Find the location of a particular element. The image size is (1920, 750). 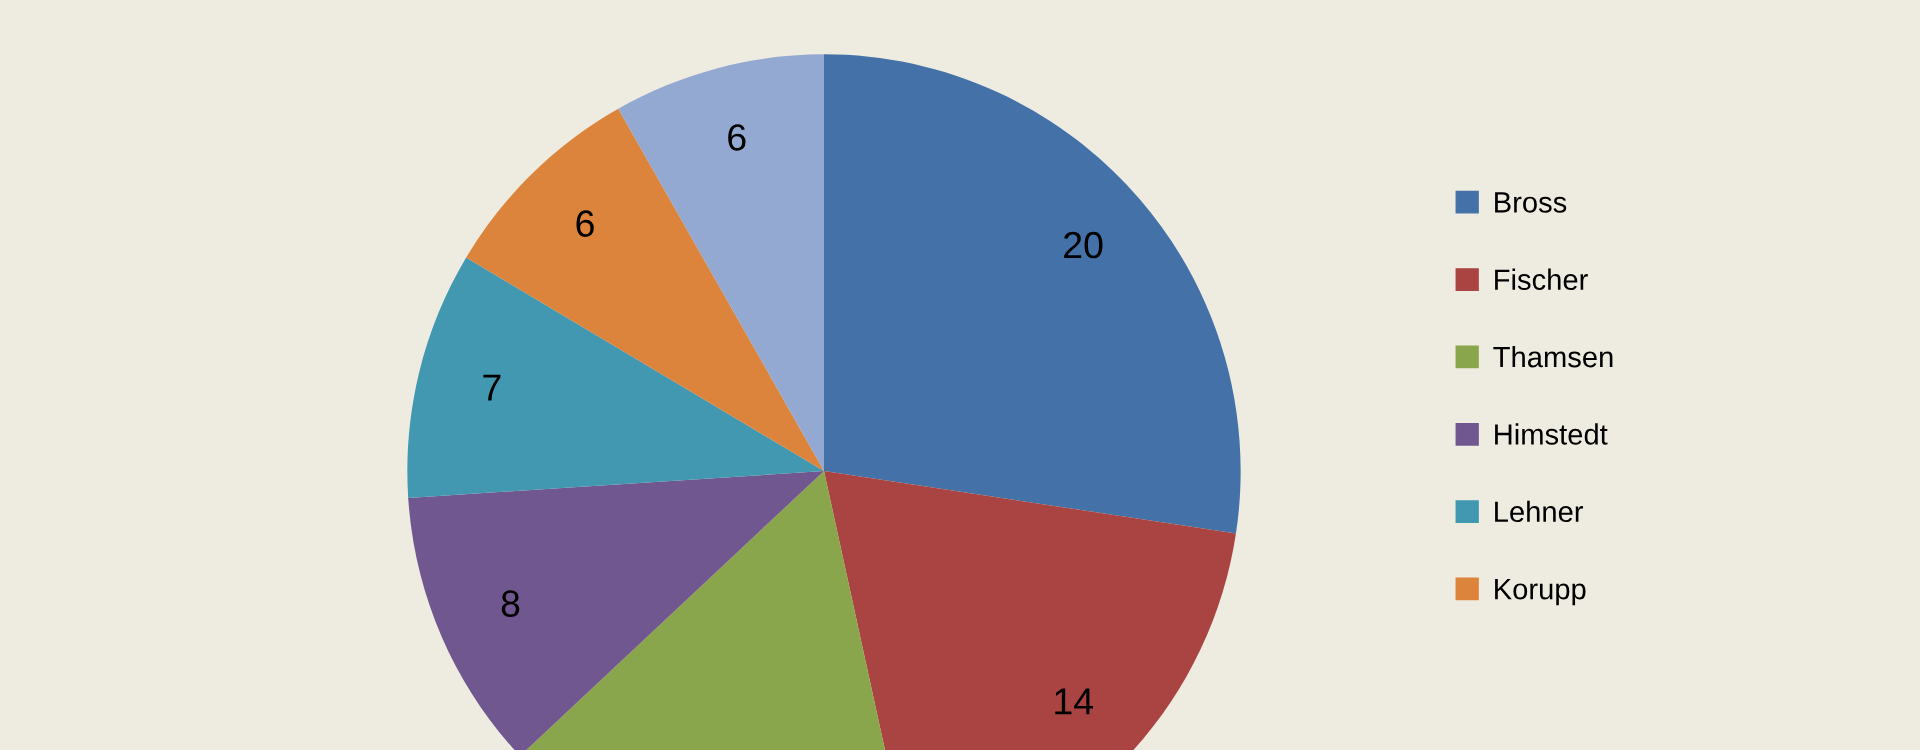

data-label: 20 is located at coordinates (1083, 245).